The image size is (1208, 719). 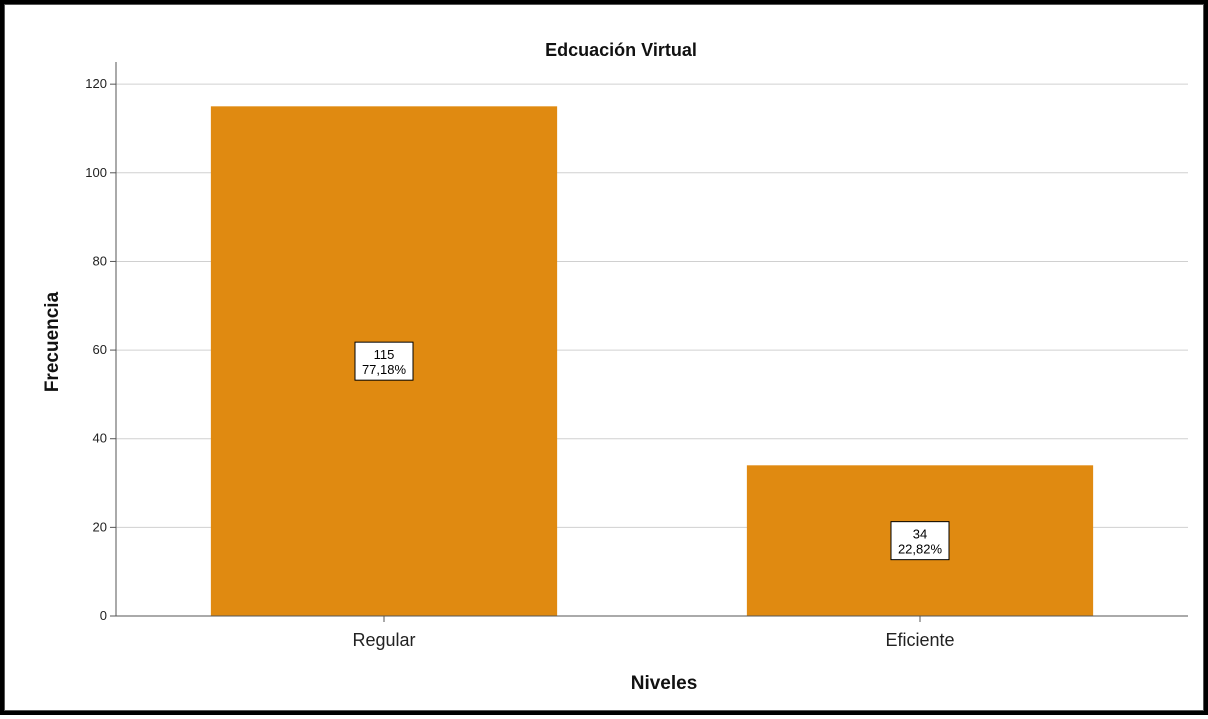 What do you see at coordinates (383, 640) in the screenshot?
I see `x-tick-label: Regular` at bounding box center [383, 640].